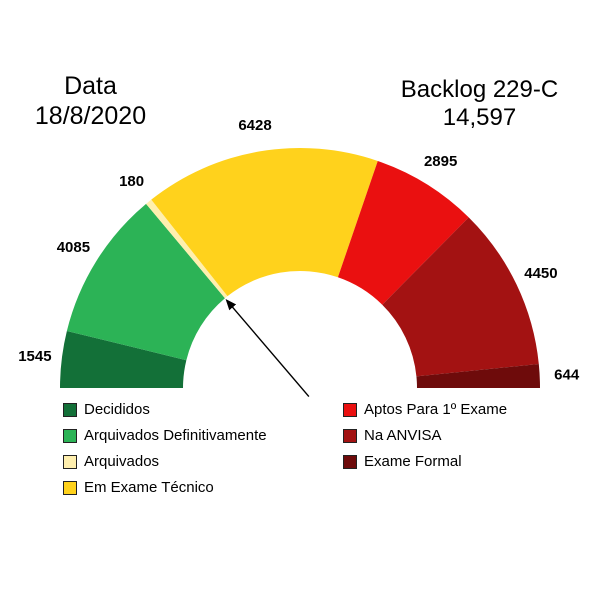 Image resolution: width=600 pixels, height=600 pixels. I want to click on segment-value-label-2: 180, so click(131, 181).